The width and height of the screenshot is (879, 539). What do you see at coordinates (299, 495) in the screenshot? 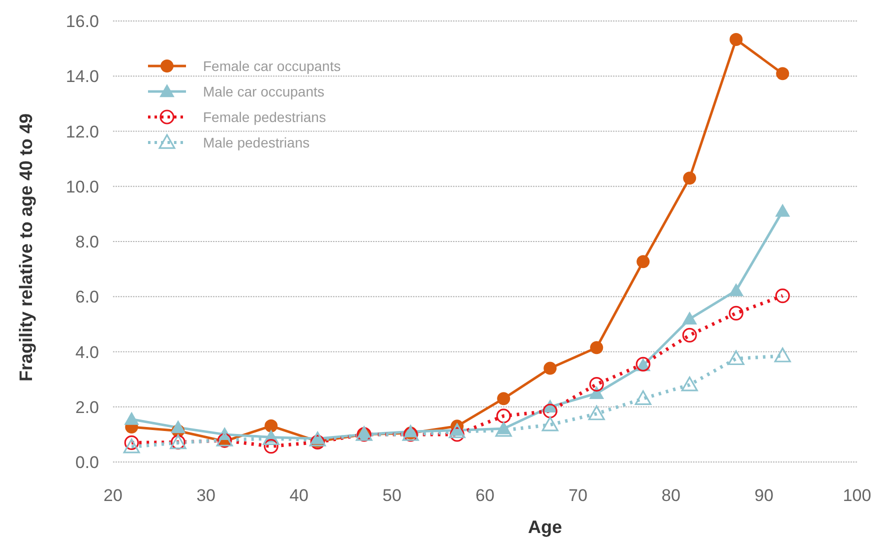
I see `x-tick-label: 40` at bounding box center [299, 495].